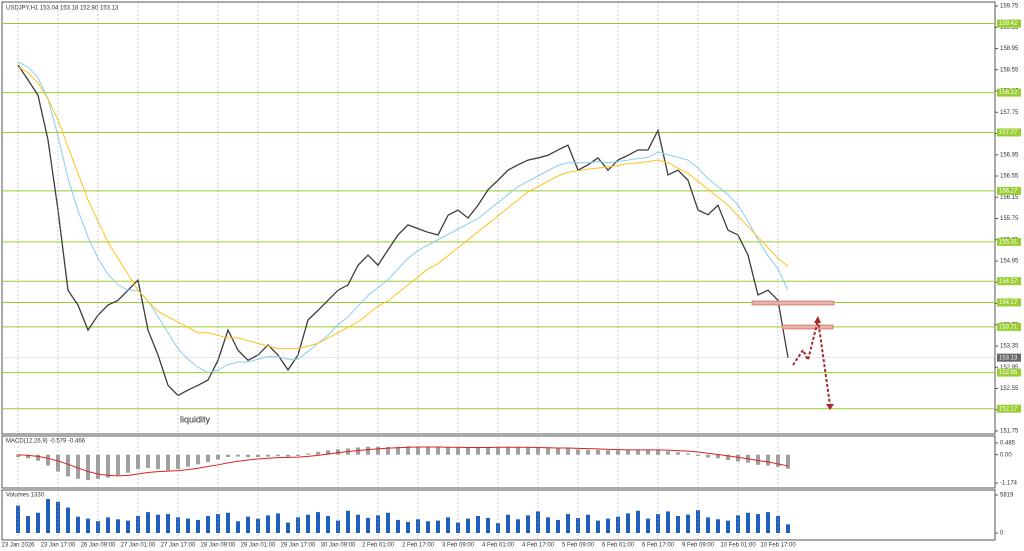 The width and height of the screenshot is (1024, 551). What do you see at coordinates (1009, 7) in the screenshot?
I see `y-tick-label: 159.75` at bounding box center [1009, 7].